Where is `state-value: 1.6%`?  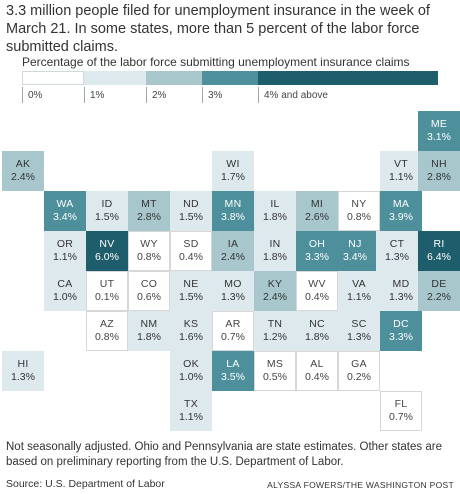 state-value: 1.6% is located at coordinates (191, 337).